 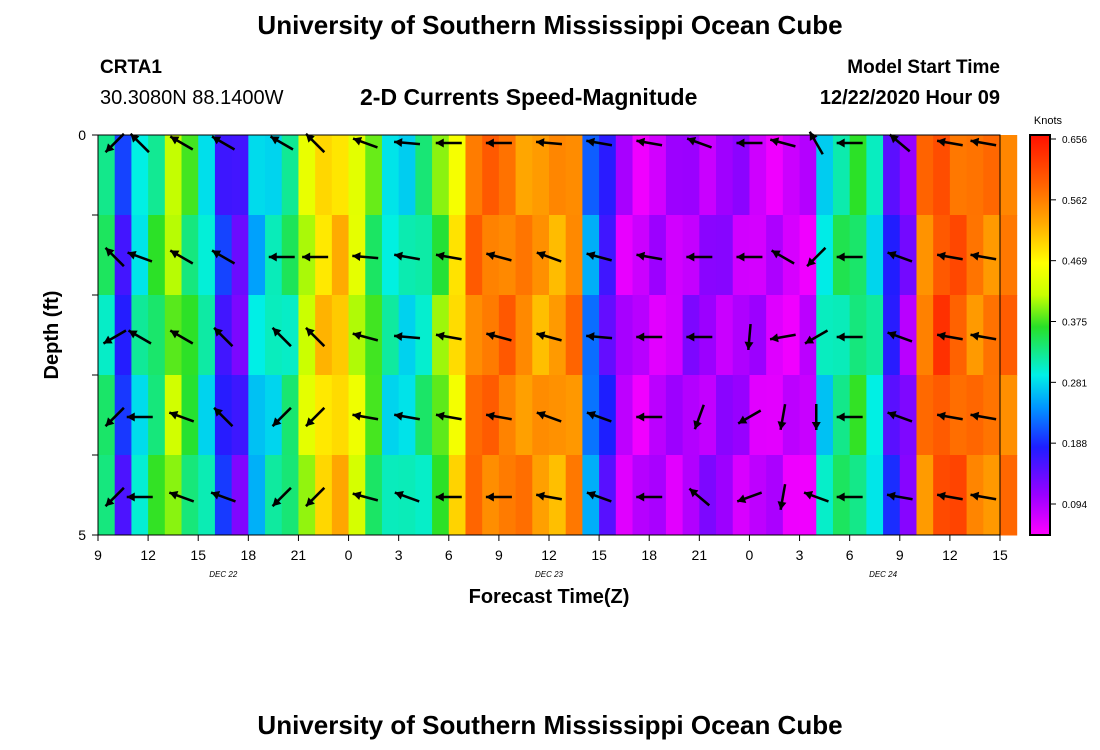 What do you see at coordinates (349, 555) in the screenshot?
I see `x-tick-label: 0` at bounding box center [349, 555].